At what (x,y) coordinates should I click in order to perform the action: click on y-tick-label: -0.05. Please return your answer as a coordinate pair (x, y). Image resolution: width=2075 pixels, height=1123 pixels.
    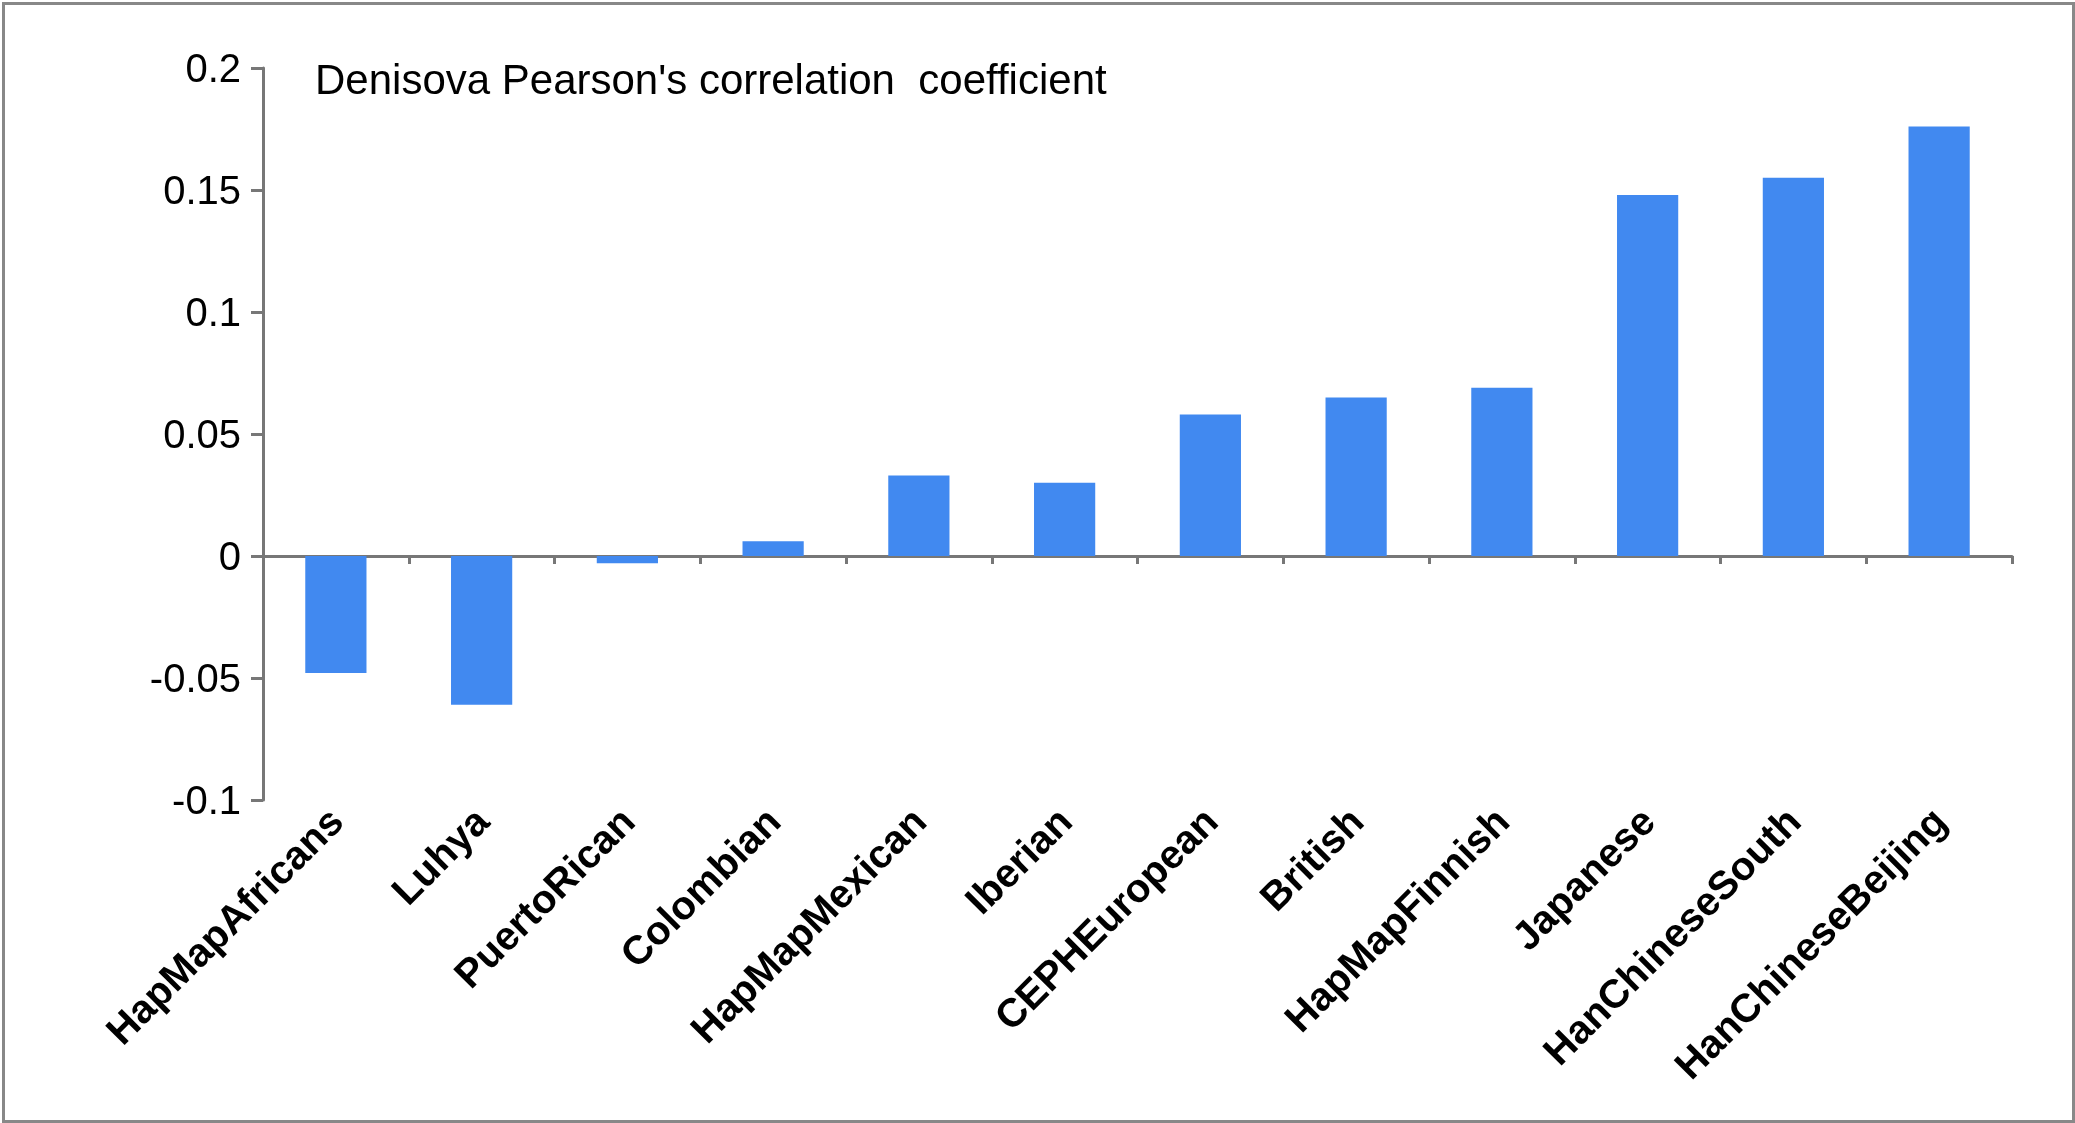
    Looking at the image, I should click on (195, 678).